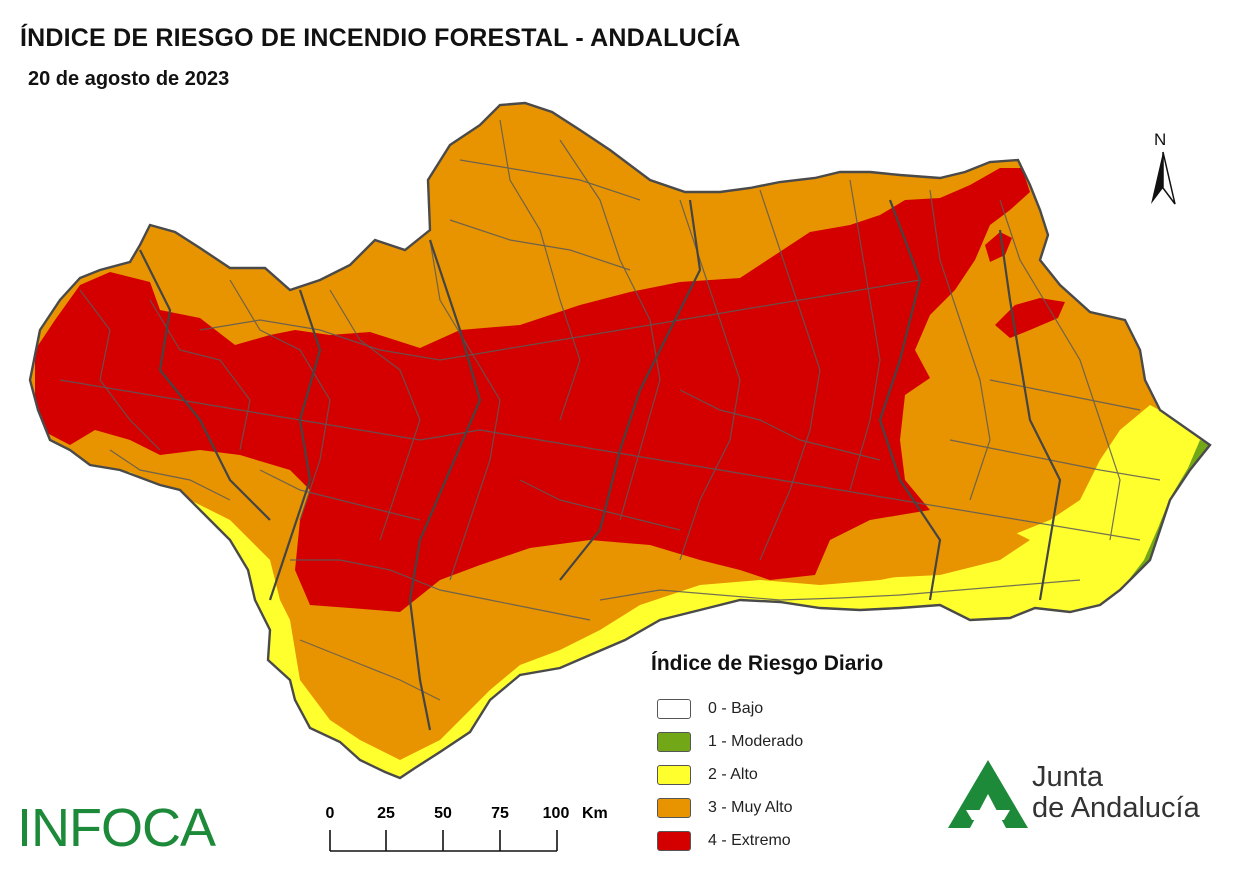 The image size is (1239, 875). What do you see at coordinates (800, 807) in the screenshot?
I see `legend-item-muy-alto: 3 - Muy Alto` at bounding box center [800, 807].